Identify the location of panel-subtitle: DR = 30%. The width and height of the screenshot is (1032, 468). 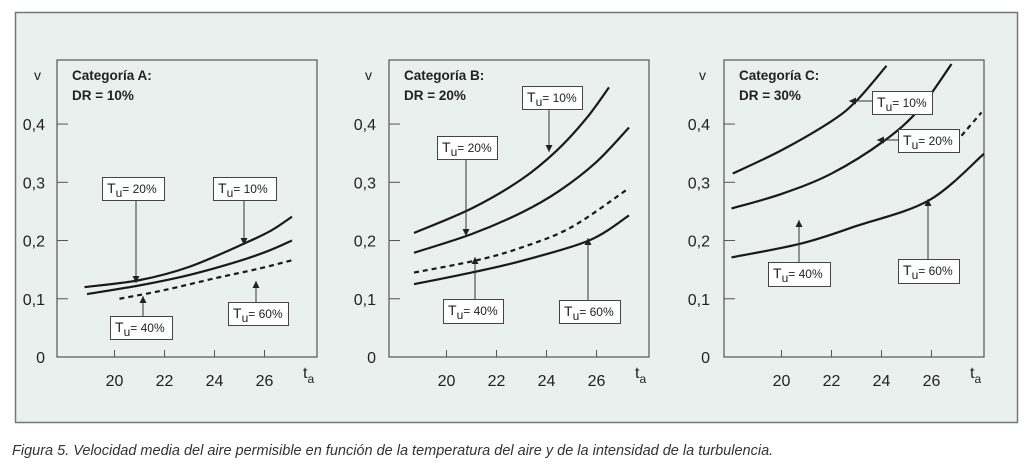
(770, 95).